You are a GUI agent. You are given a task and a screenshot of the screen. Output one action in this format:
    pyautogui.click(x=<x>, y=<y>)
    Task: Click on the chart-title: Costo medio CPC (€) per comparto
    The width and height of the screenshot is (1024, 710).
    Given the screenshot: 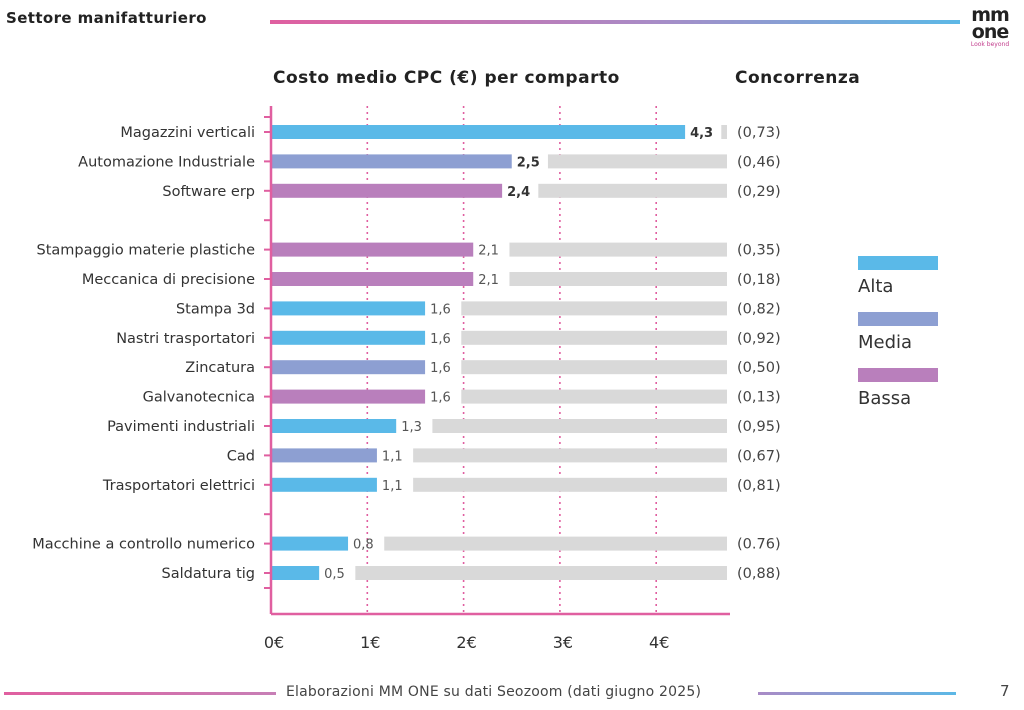 What is the action you would take?
    pyautogui.click(x=446, y=78)
    